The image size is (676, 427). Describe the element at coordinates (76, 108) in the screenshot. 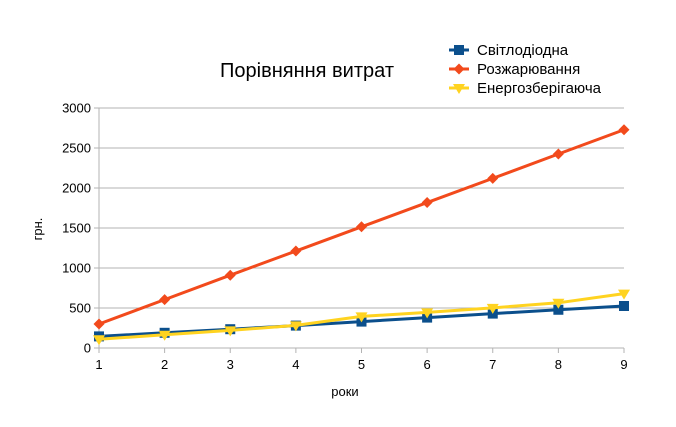

I see `y-tick-label: 3000` at that location.